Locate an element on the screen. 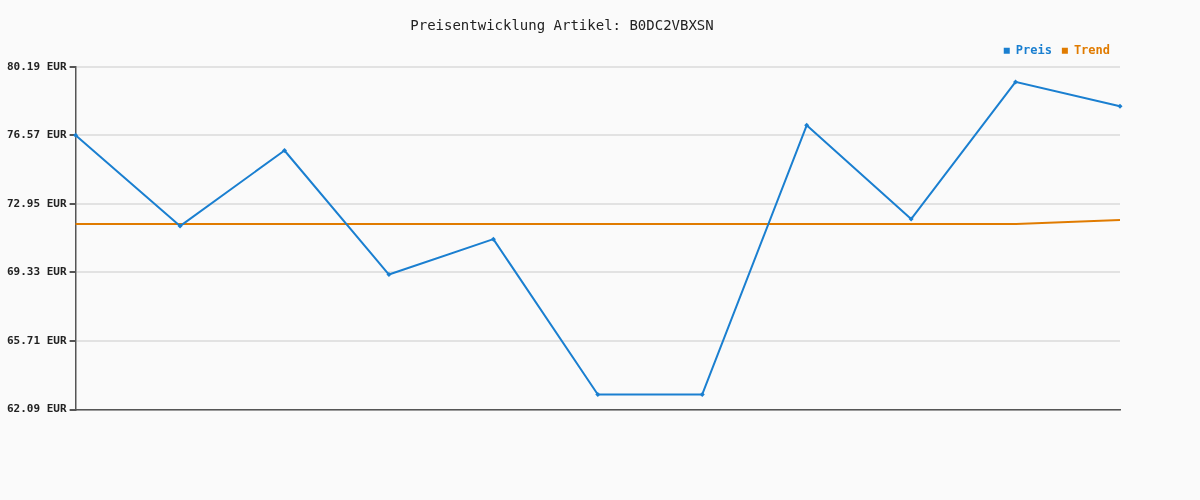 The image size is (1200, 500). chart-title: Preisentwicklung Artikel: B0DC2VBXSN is located at coordinates (562, 25).